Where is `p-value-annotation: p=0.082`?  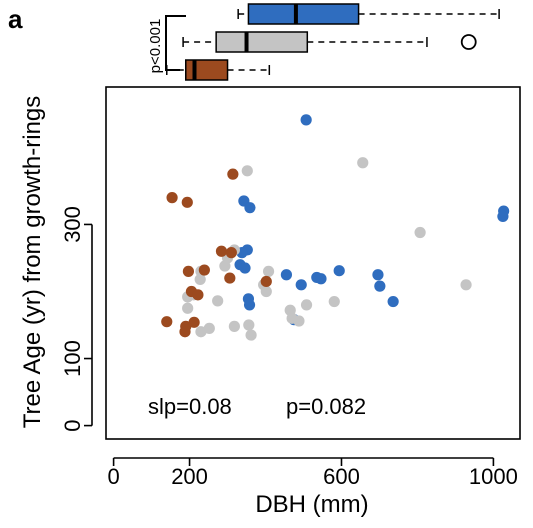
p-value-annotation: p=0.082 is located at coordinates (326, 406).